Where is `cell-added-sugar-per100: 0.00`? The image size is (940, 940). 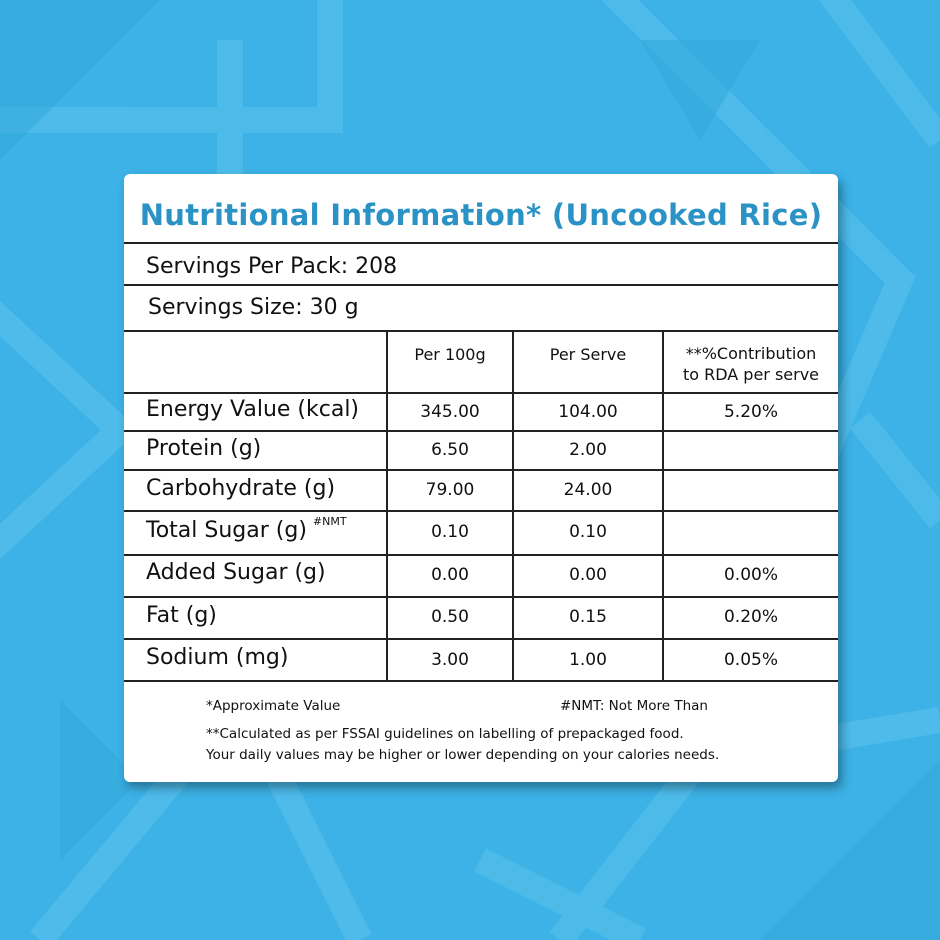
cell-added-sugar-per100: 0.00 is located at coordinates (450, 575).